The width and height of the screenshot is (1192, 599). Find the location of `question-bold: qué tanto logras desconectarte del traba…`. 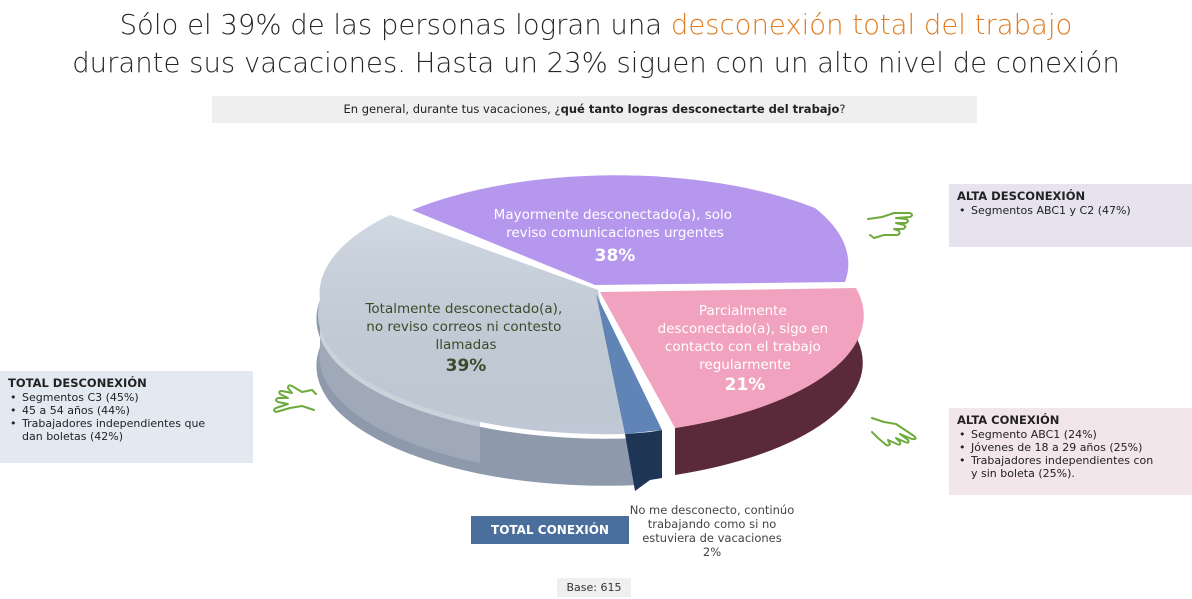

question-bold: qué tanto logras desconectarte del traba… is located at coordinates (700, 109).